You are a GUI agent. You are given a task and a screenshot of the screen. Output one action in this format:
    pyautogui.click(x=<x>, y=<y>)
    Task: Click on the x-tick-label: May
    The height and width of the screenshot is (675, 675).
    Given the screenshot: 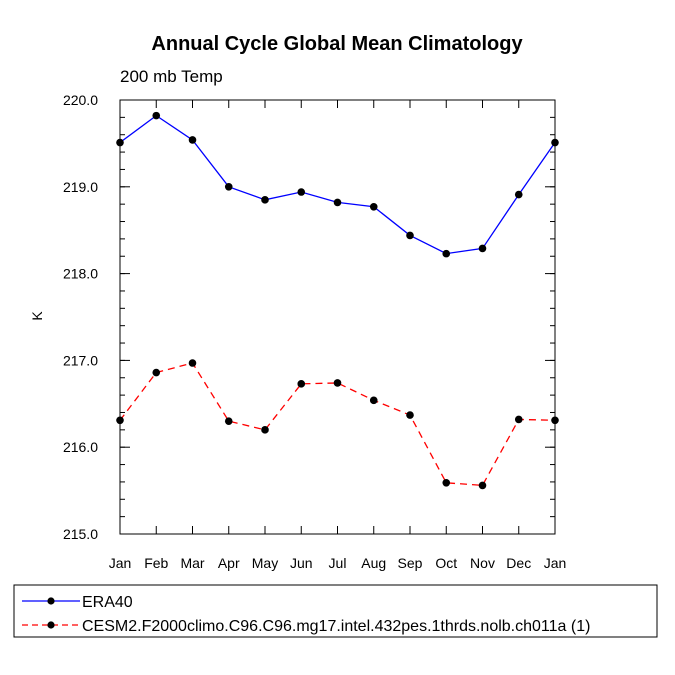 What is the action you would take?
    pyautogui.click(x=265, y=563)
    